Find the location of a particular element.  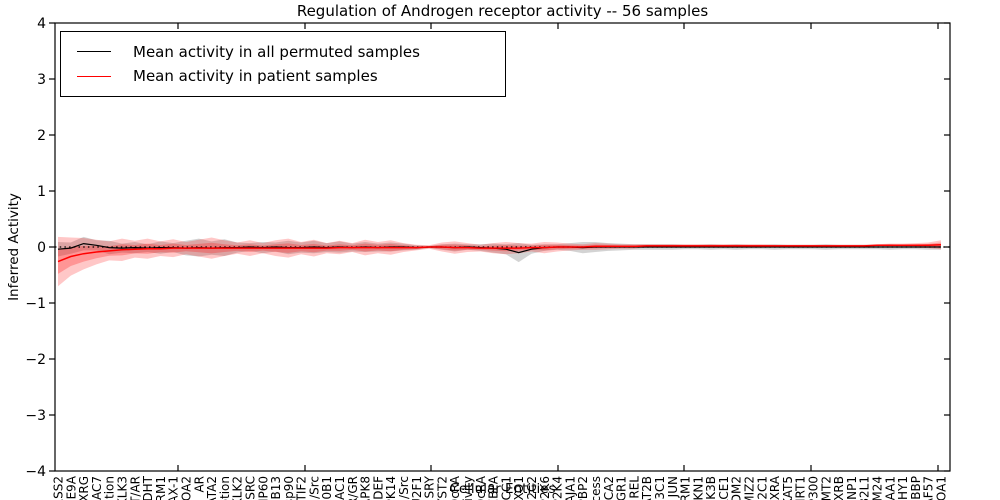

legend-item-permuted: Mean activity in all permuted samples is located at coordinates (283, 52).